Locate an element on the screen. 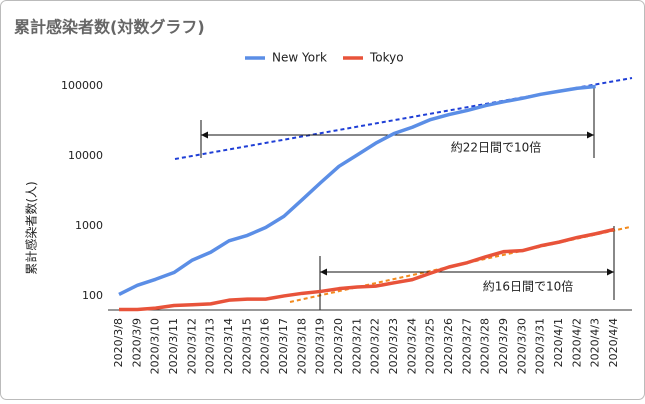 The width and height of the screenshot is (645, 404). x-tick-label: 2020/4/3 is located at coordinates (595, 342).